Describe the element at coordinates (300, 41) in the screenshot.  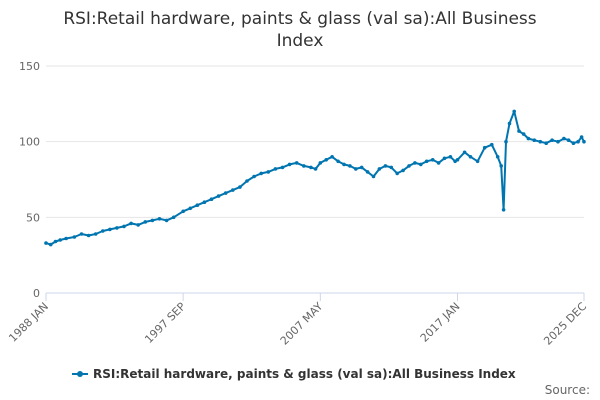
I see `chart-title-line-2: Index` at that location.